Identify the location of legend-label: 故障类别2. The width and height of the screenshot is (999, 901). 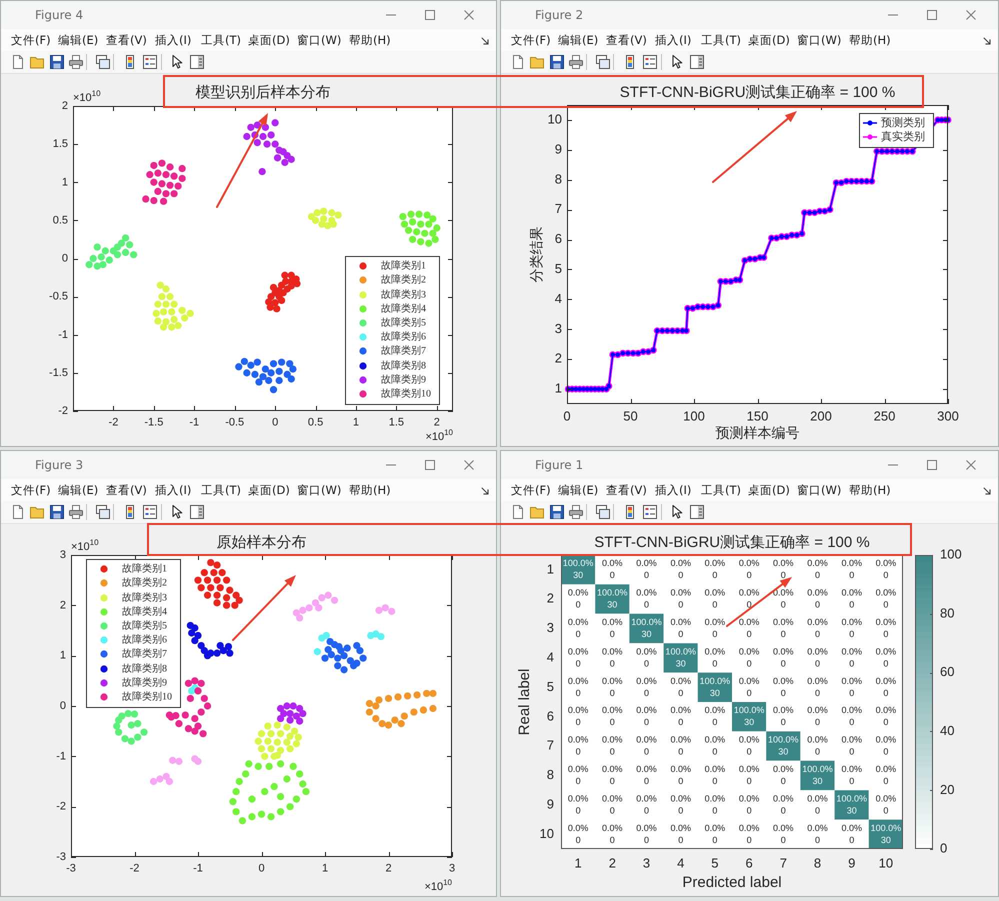
(144, 582).